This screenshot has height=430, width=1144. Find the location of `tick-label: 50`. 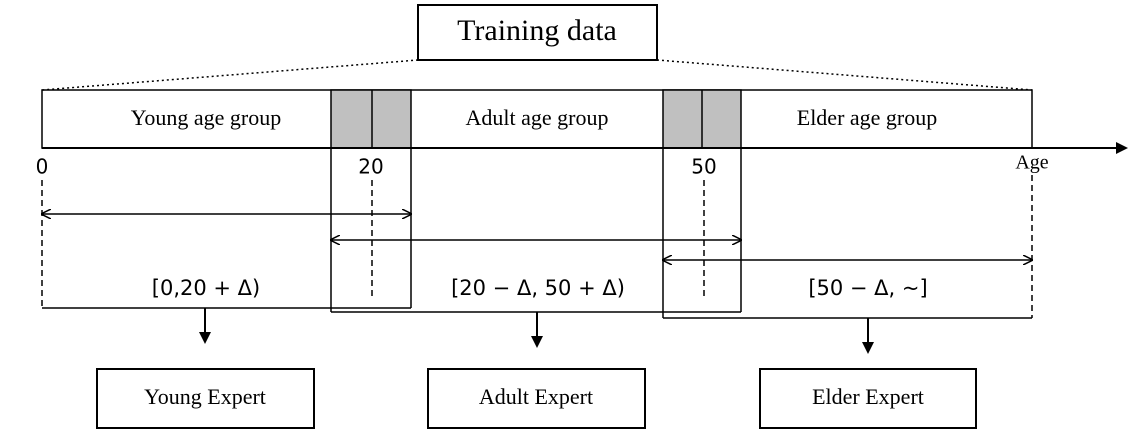

tick-label: 50 is located at coordinates (703, 167).